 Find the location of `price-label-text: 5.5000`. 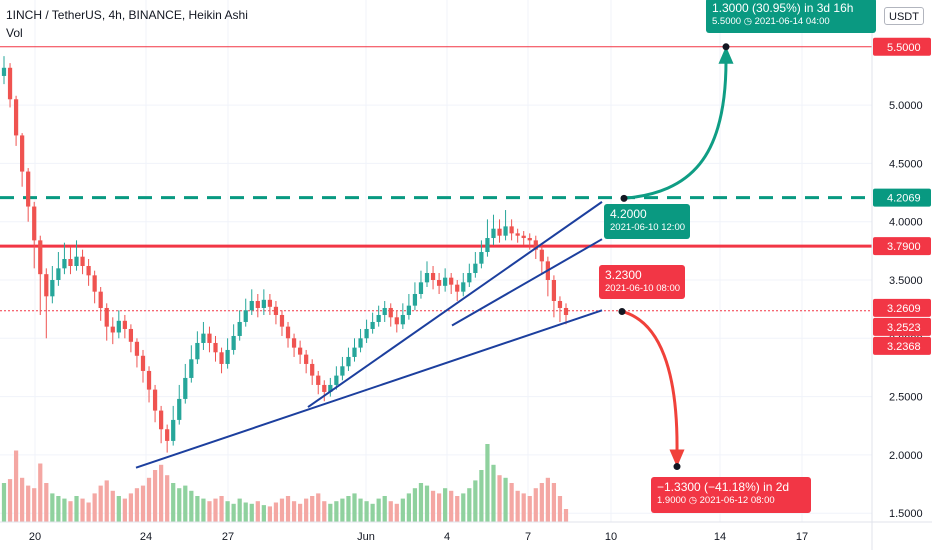

price-label-text: 5.5000 is located at coordinates (904, 48).